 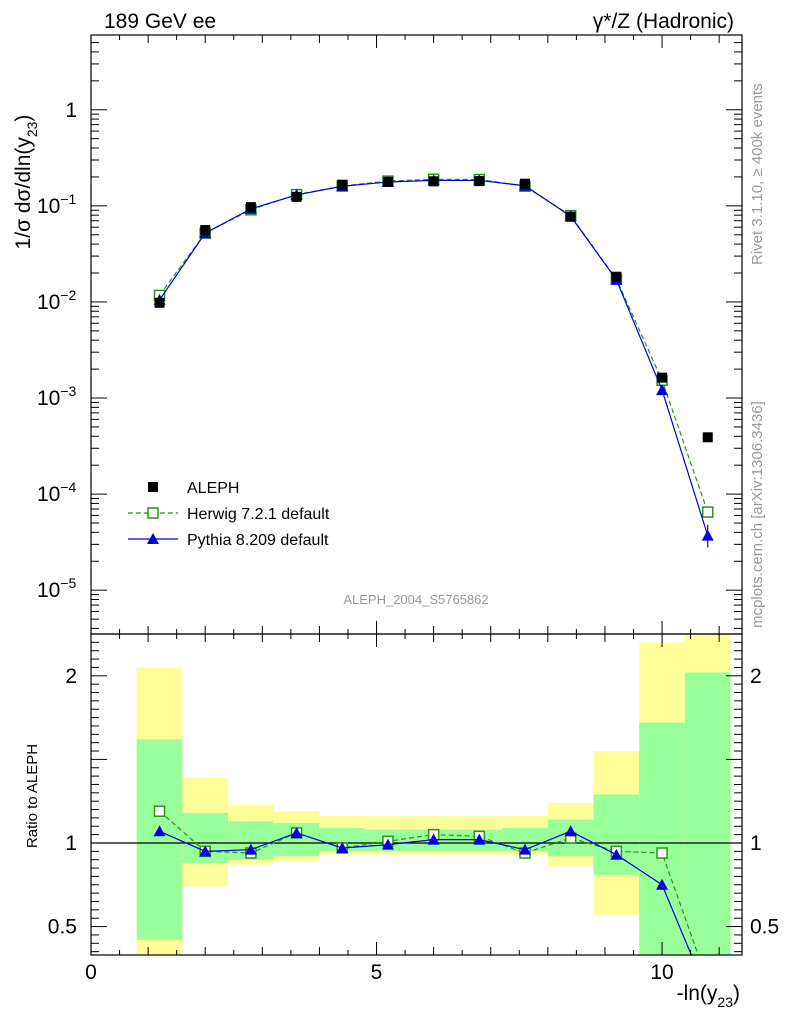 What do you see at coordinates (71, 676) in the screenshot?
I see `ratio-y-tick-label: 2` at bounding box center [71, 676].